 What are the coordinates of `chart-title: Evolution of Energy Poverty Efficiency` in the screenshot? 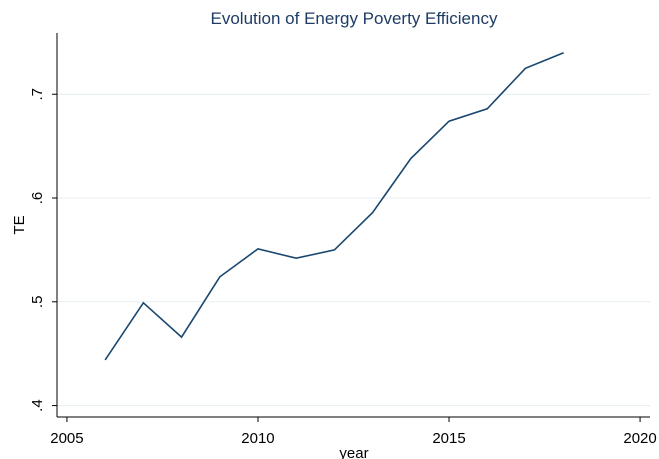 It's located at (354, 18).